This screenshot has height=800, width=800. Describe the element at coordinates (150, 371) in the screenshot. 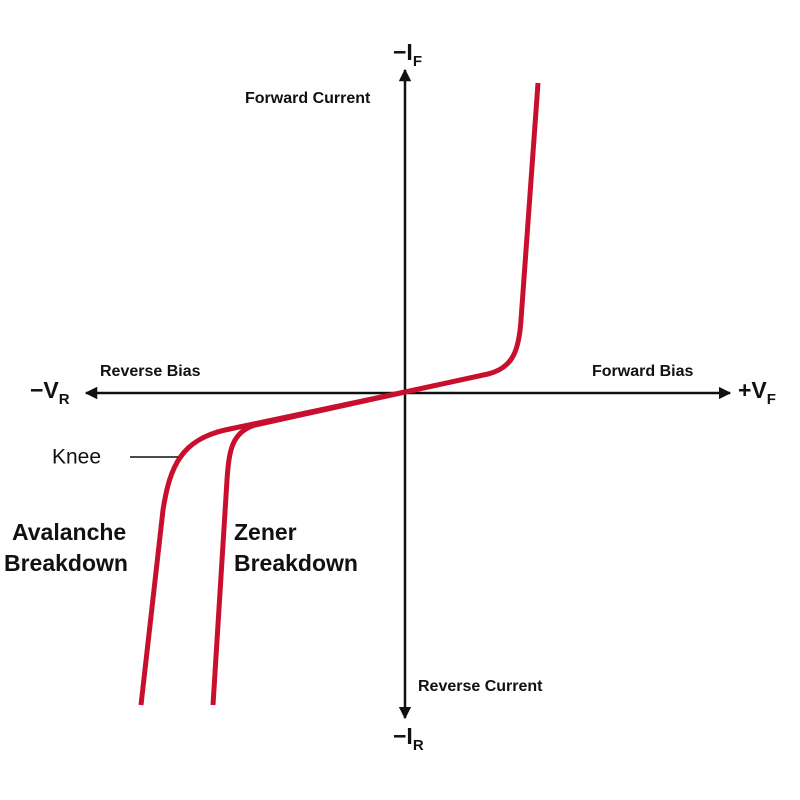

I see `reverse-bias-label: Reverse Bias` at that location.